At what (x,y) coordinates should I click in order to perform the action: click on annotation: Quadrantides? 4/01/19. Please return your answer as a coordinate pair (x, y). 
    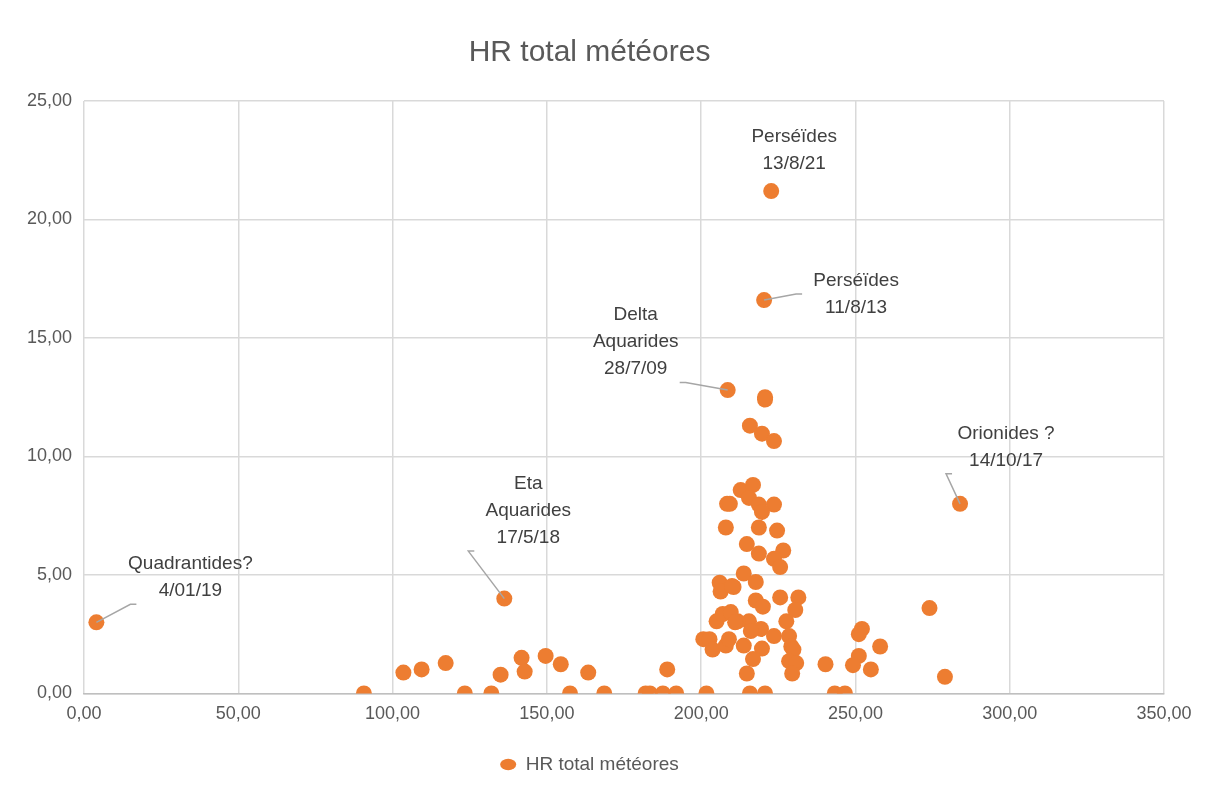
    Looking at the image, I should click on (190, 576).